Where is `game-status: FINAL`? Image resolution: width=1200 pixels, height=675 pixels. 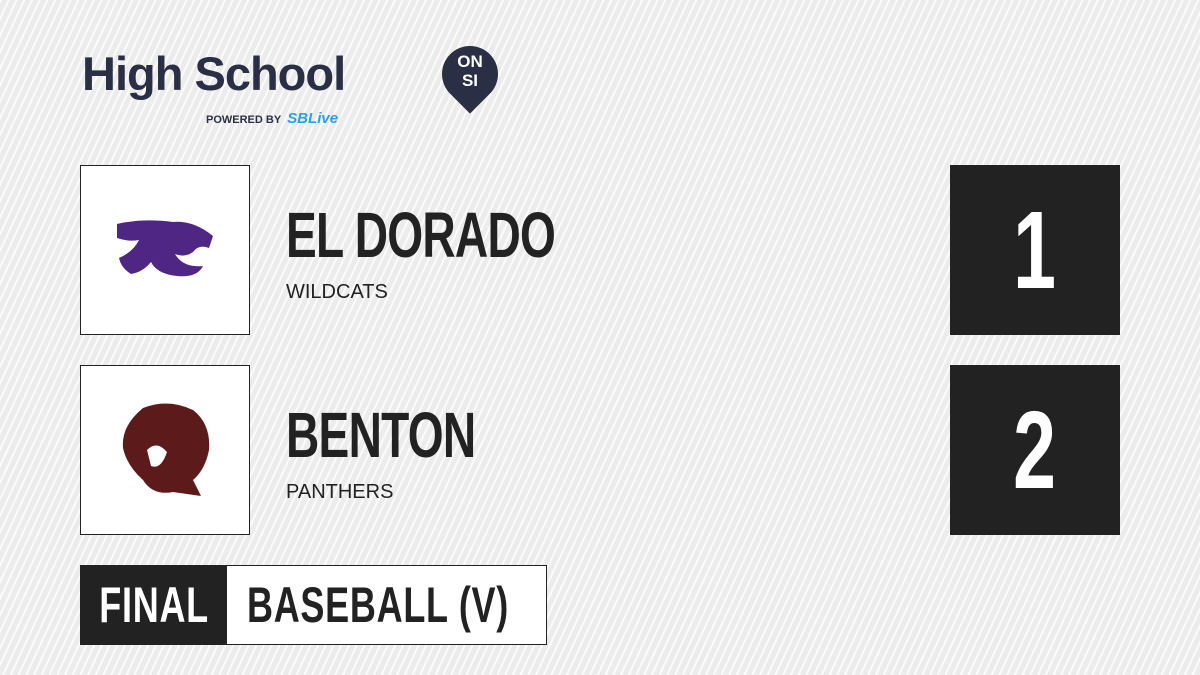
game-status: FINAL is located at coordinates (154, 605).